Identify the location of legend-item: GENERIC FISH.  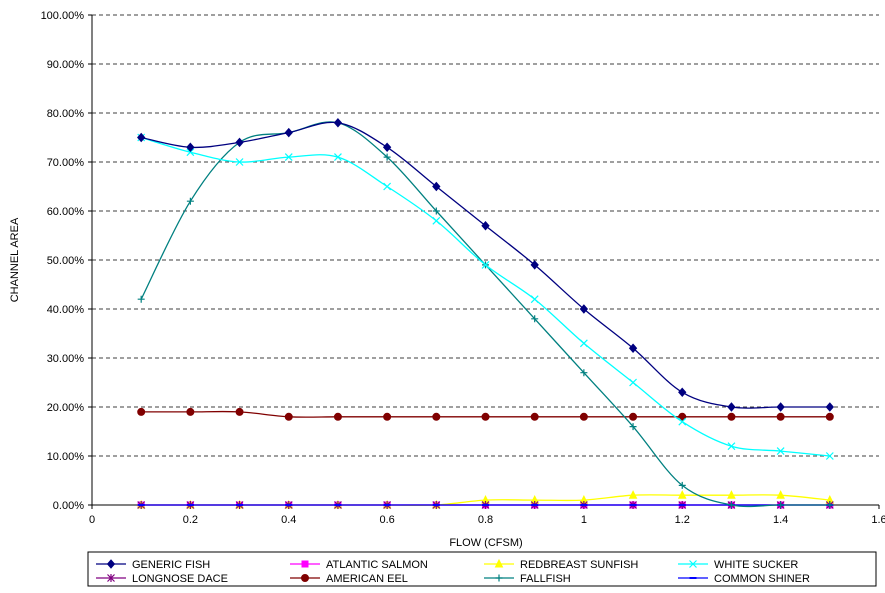
(153, 565).